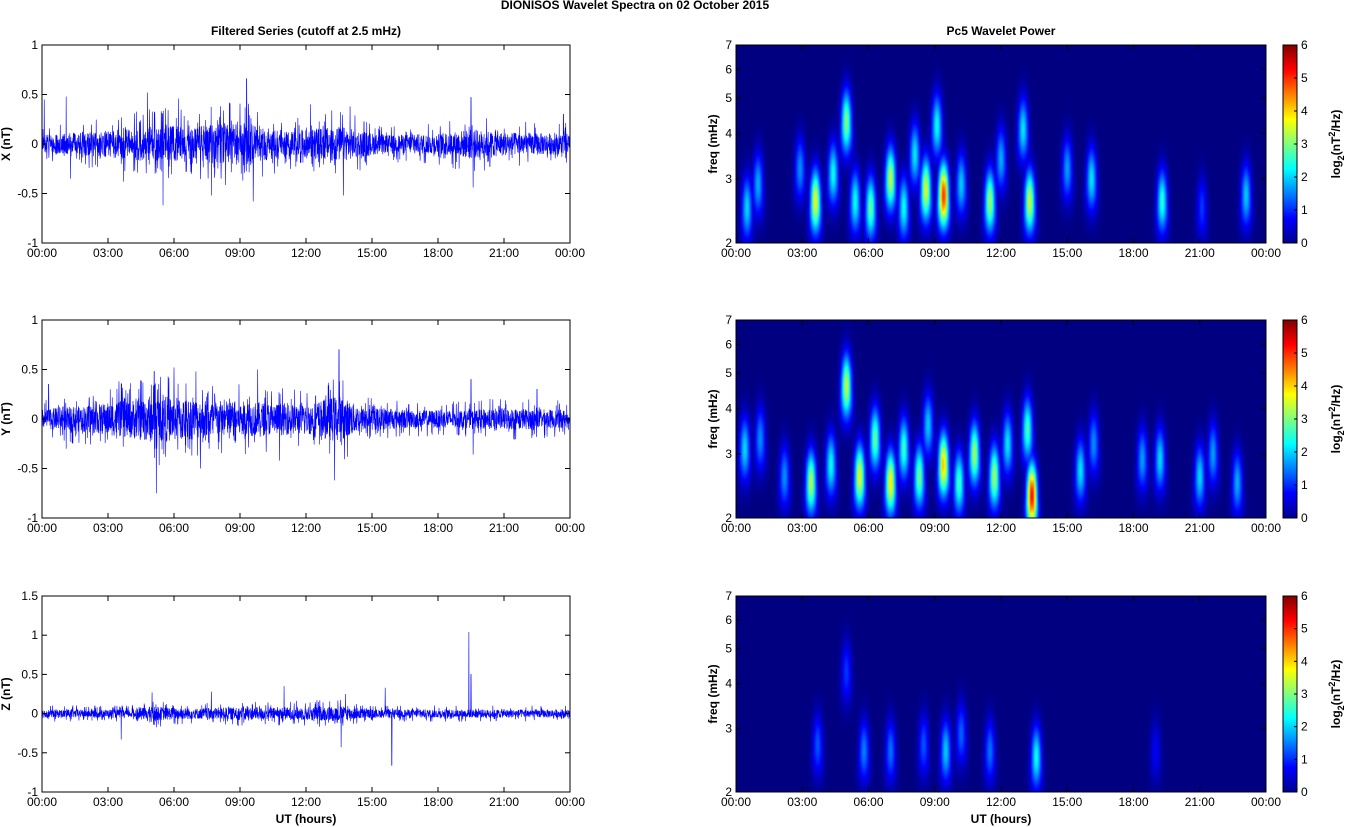 This screenshot has width=1347, height=827. I want to click on wavelet-z-colorbar-tick-label: 5, so click(1304, 629).